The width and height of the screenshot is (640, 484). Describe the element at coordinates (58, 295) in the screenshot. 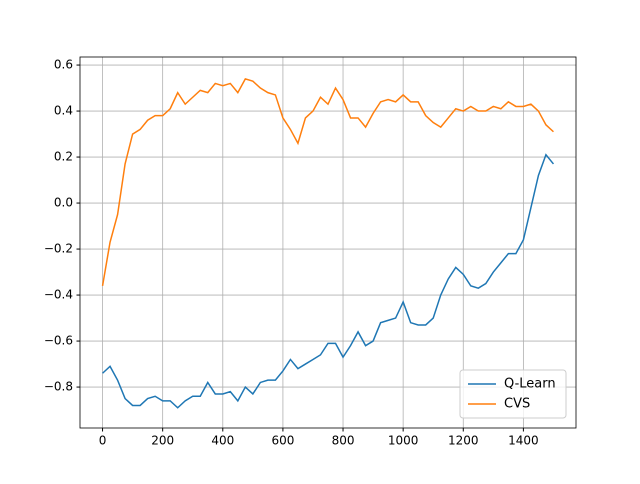

I see `y-tick-label: −0.4` at that location.